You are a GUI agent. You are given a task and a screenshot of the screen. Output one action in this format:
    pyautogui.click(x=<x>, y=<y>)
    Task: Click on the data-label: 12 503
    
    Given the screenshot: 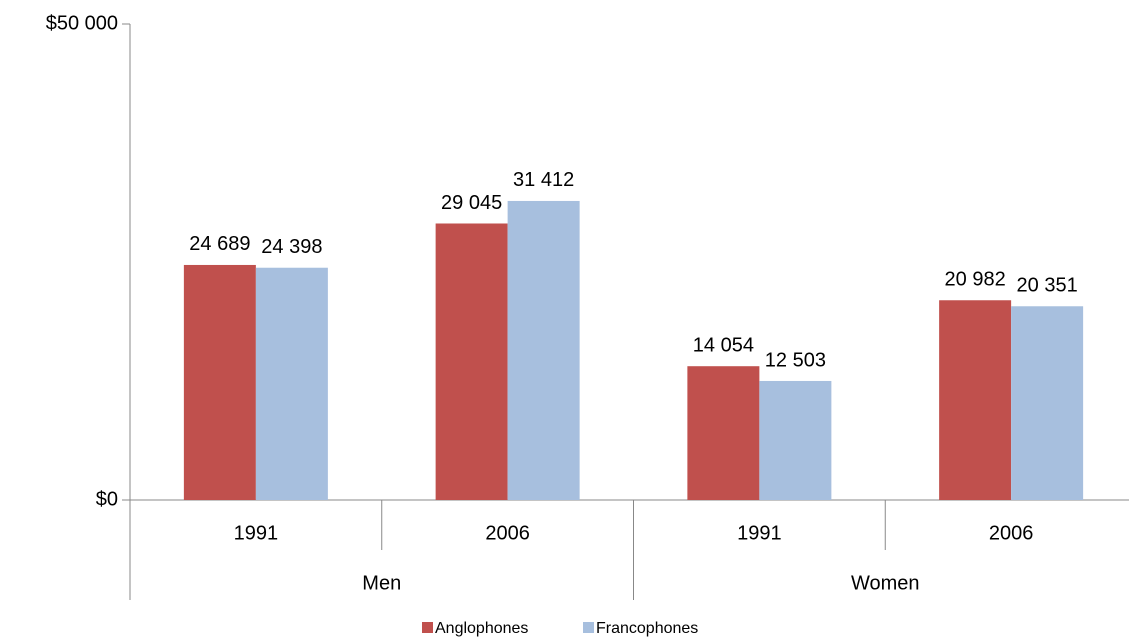 What is the action you would take?
    pyautogui.click(x=795, y=360)
    